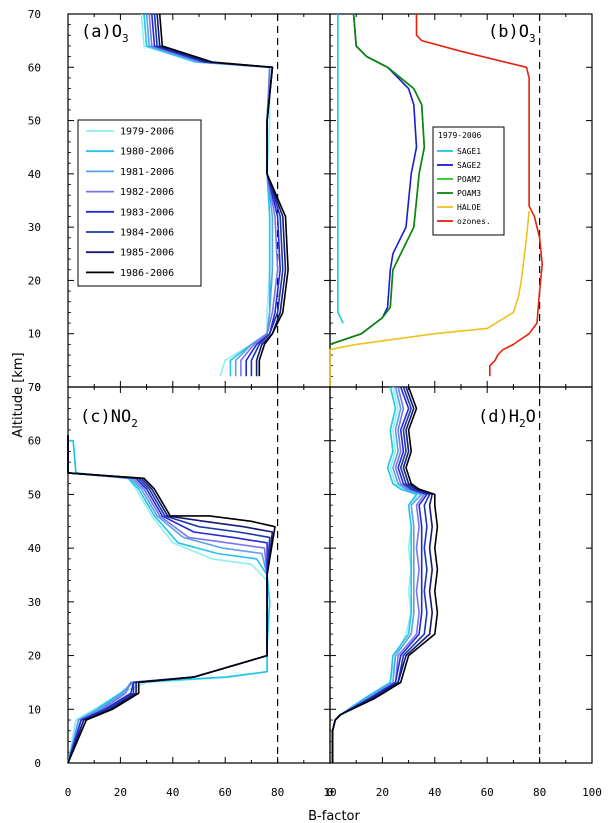 This screenshot has width=609, height=823. Describe the element at coordinates (469, 165) in the screenshot. I see `legend-label: SAGE2` at that location.